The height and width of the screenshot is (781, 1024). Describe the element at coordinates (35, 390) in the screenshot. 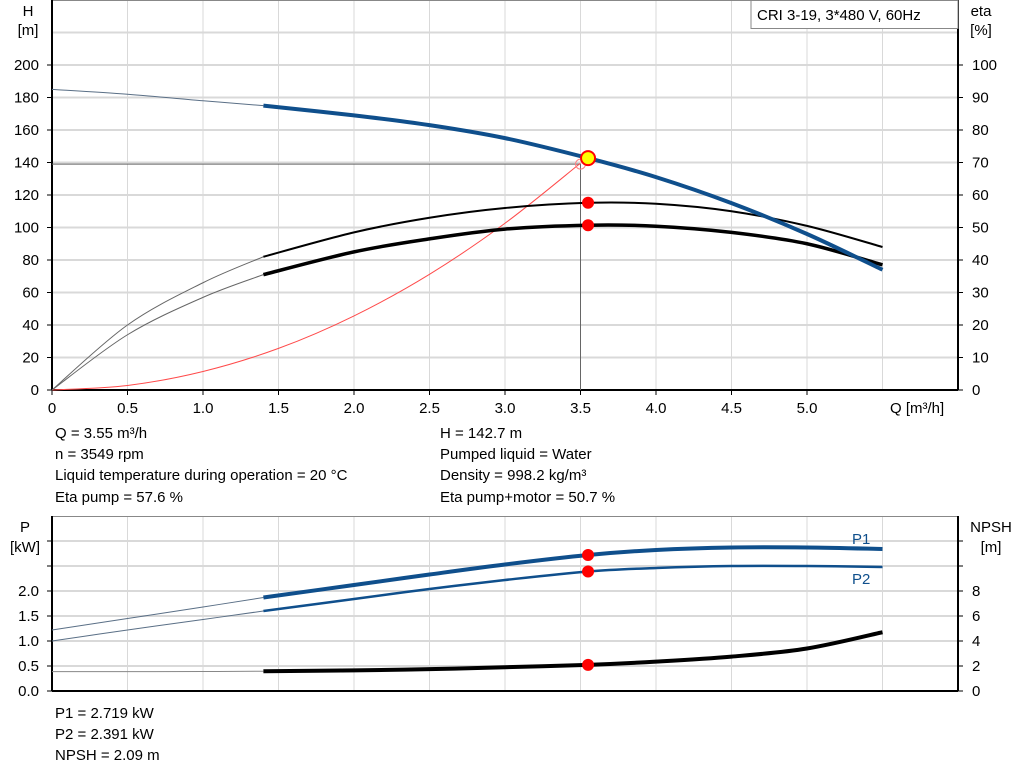

I see `y-left-tick-label: 0` at that location.